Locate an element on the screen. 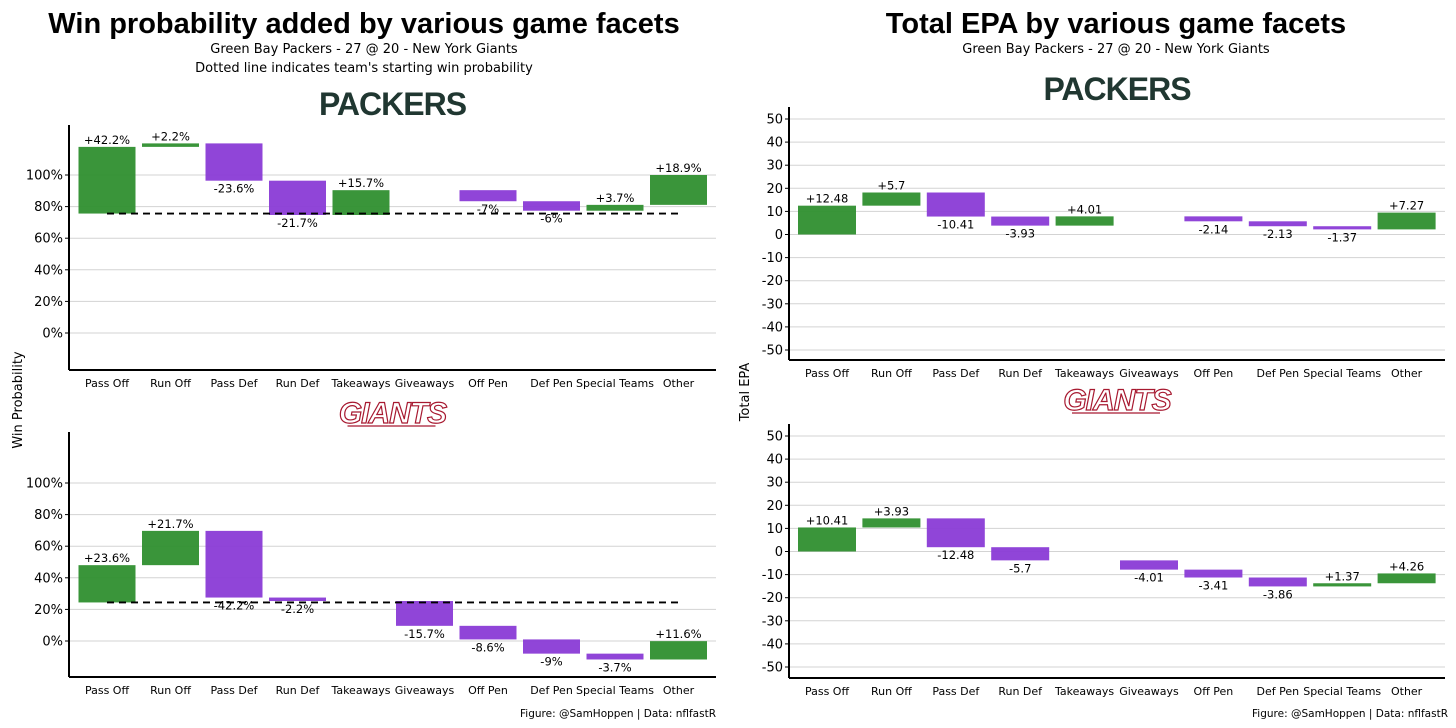  epa-y-axis-label: Total EPA is located at coordinates (745, 393).